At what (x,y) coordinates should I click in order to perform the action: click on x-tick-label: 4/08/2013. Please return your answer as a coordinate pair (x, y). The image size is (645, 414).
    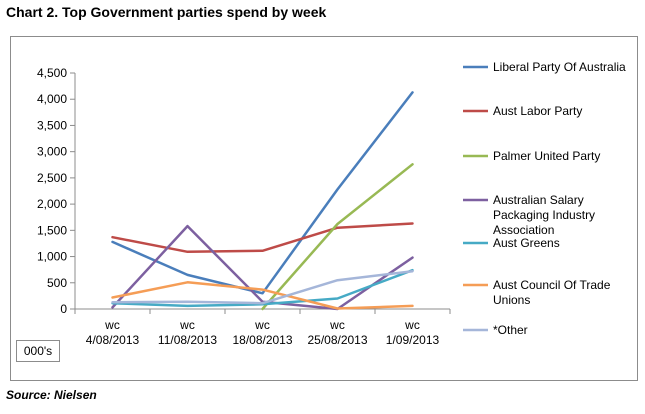
    Looking at the image, I should click on (113, 340).